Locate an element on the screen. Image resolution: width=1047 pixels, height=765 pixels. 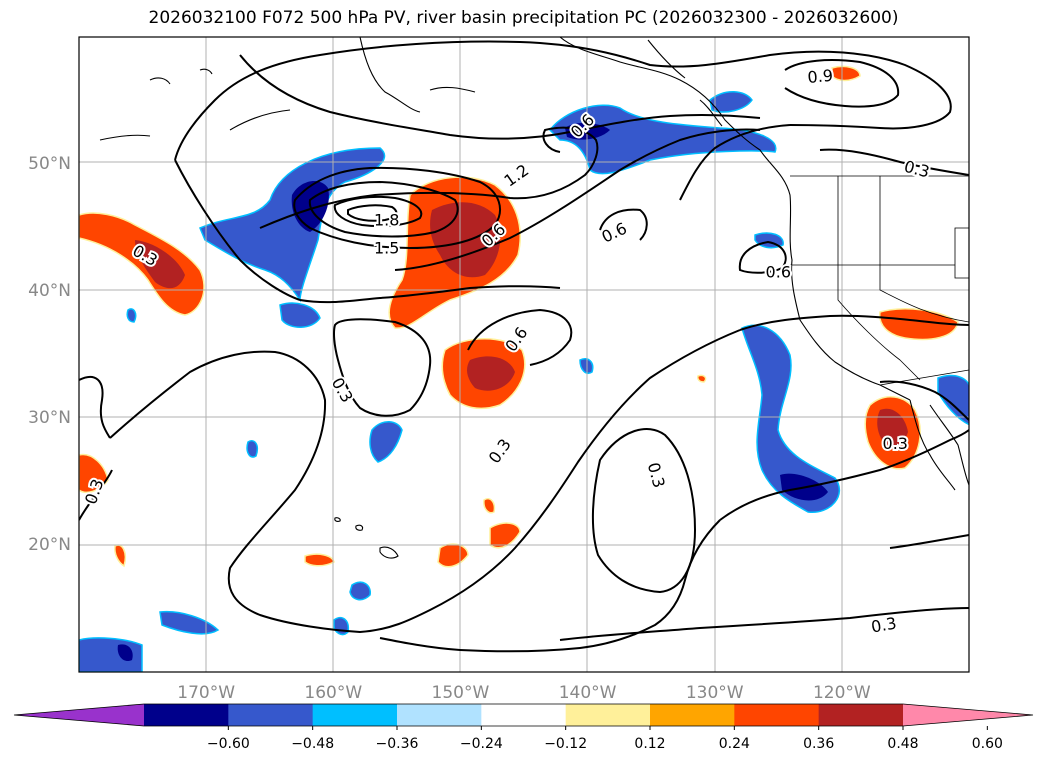
neg-shade-core is located at coordinates (125, 653).